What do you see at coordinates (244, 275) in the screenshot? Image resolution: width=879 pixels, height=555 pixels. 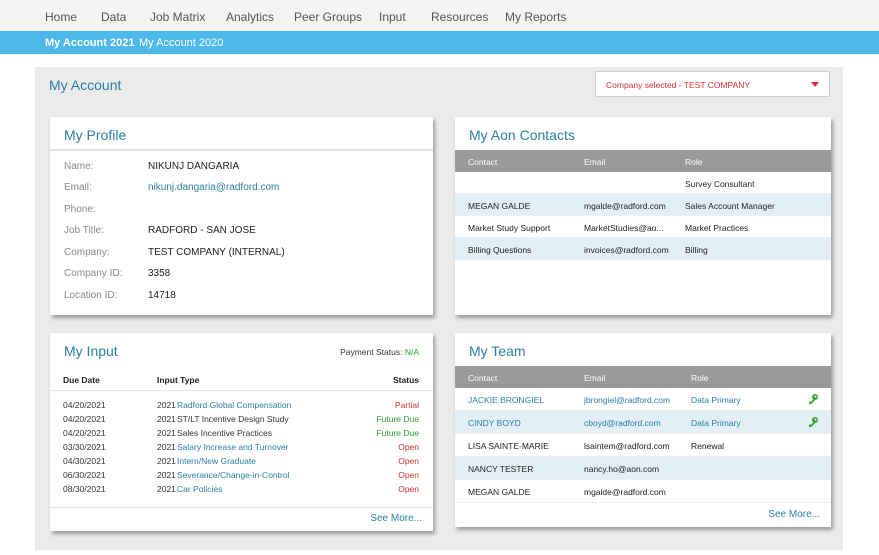 I see `profile-row-company-id: Company ID: 3358` at bounding box center [244, 275].